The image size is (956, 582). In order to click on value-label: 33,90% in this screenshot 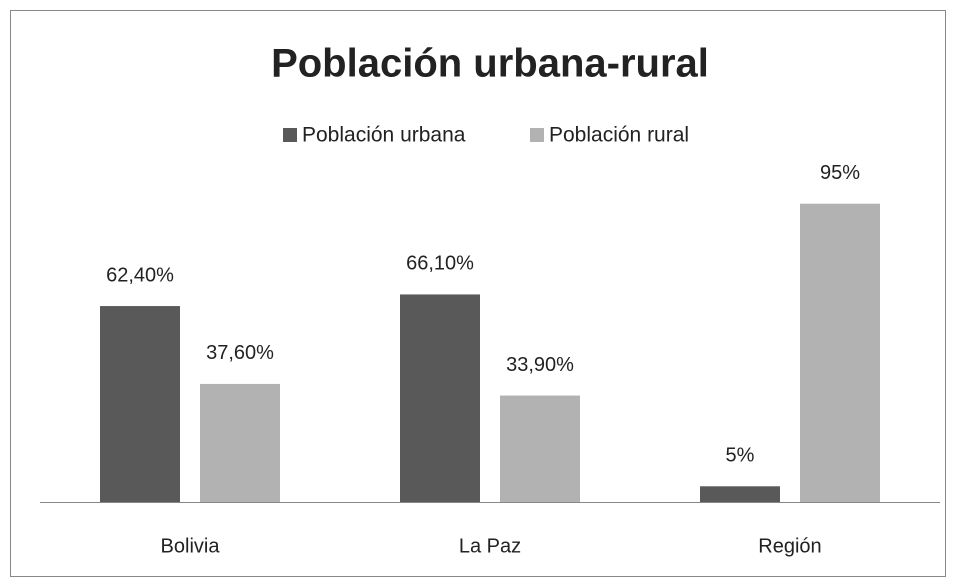, I will do `click(540, 365)`.